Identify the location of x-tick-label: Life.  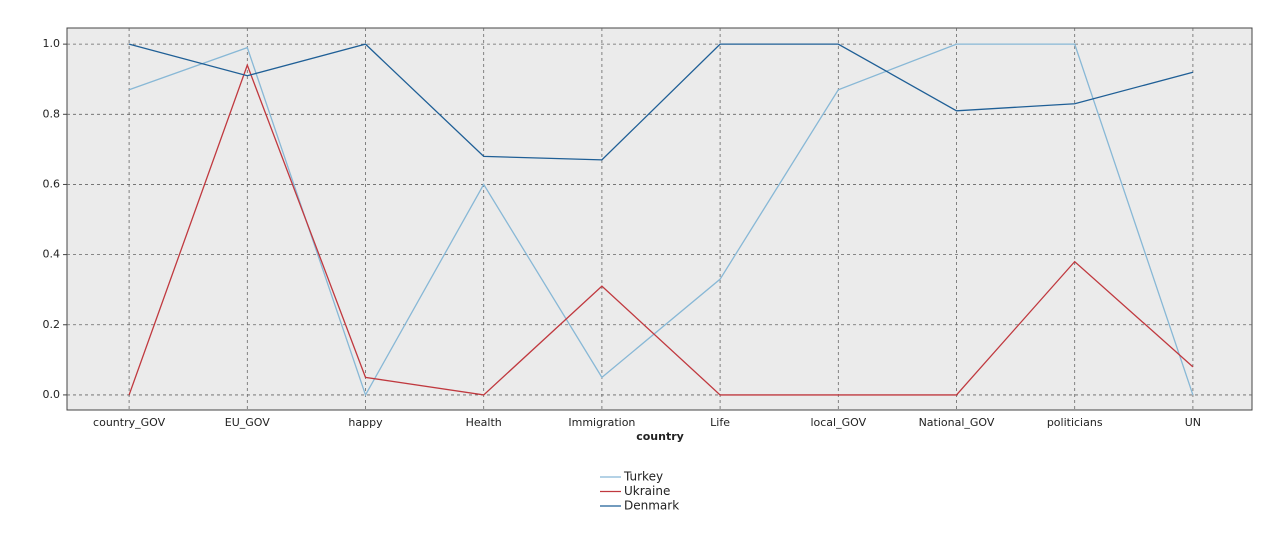
(720, 422).